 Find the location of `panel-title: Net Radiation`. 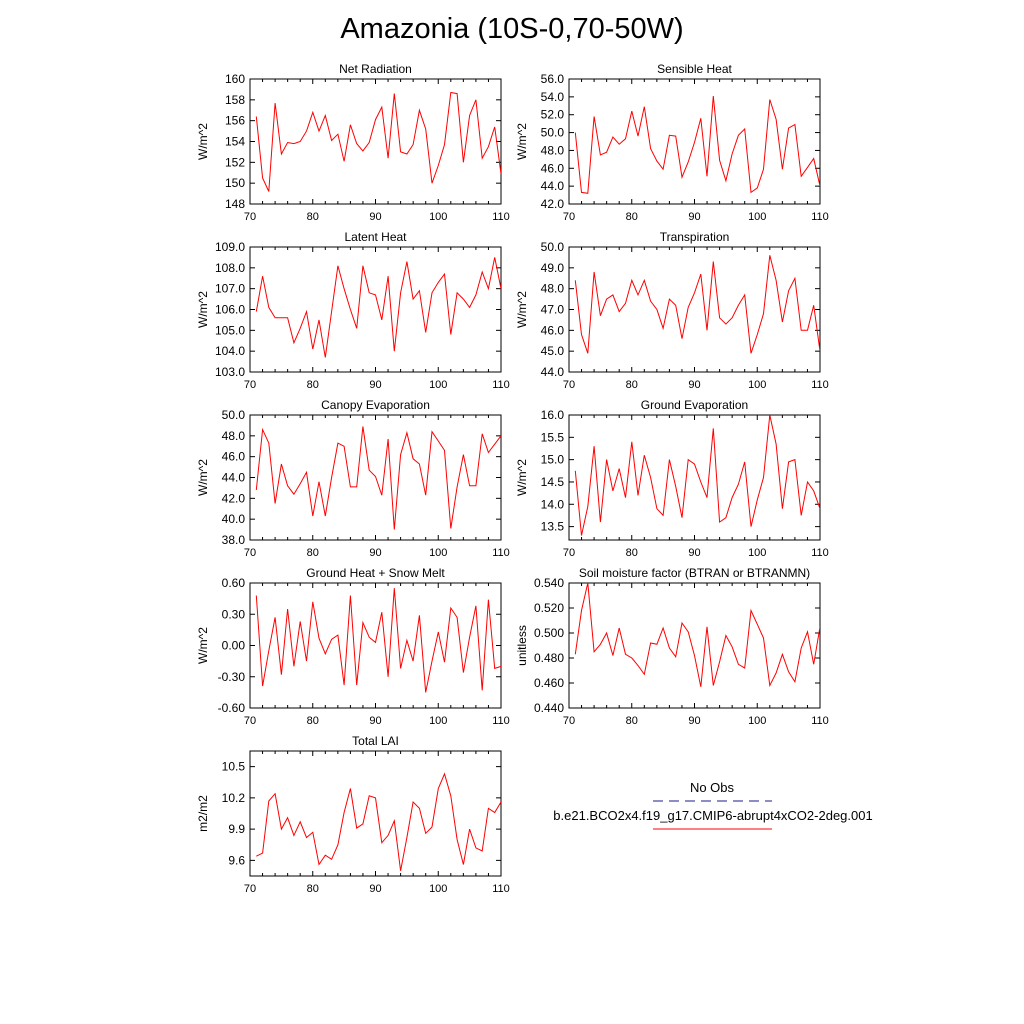

panel-title: Net Radiation is located at coordinates (375, 69).